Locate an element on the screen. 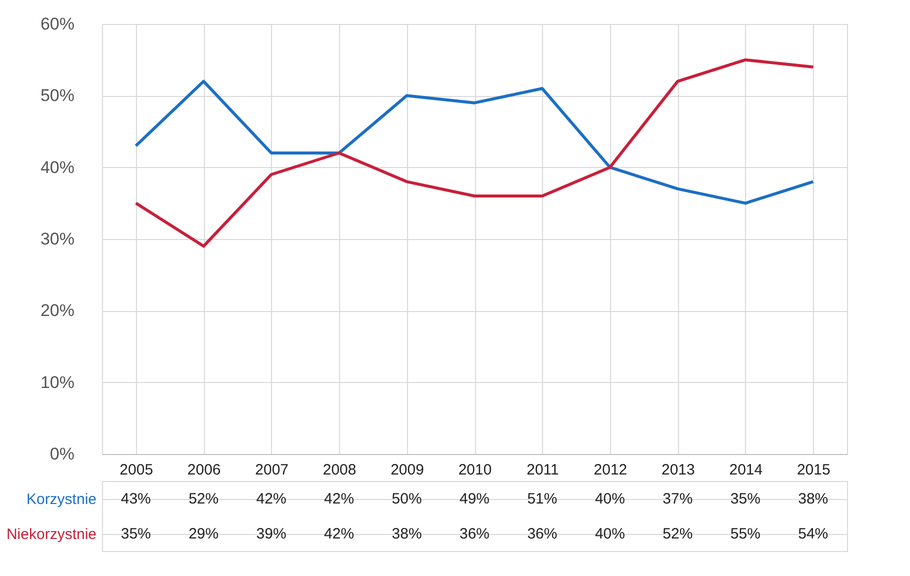  data-label: 43% is located at coordinates (135, 499).